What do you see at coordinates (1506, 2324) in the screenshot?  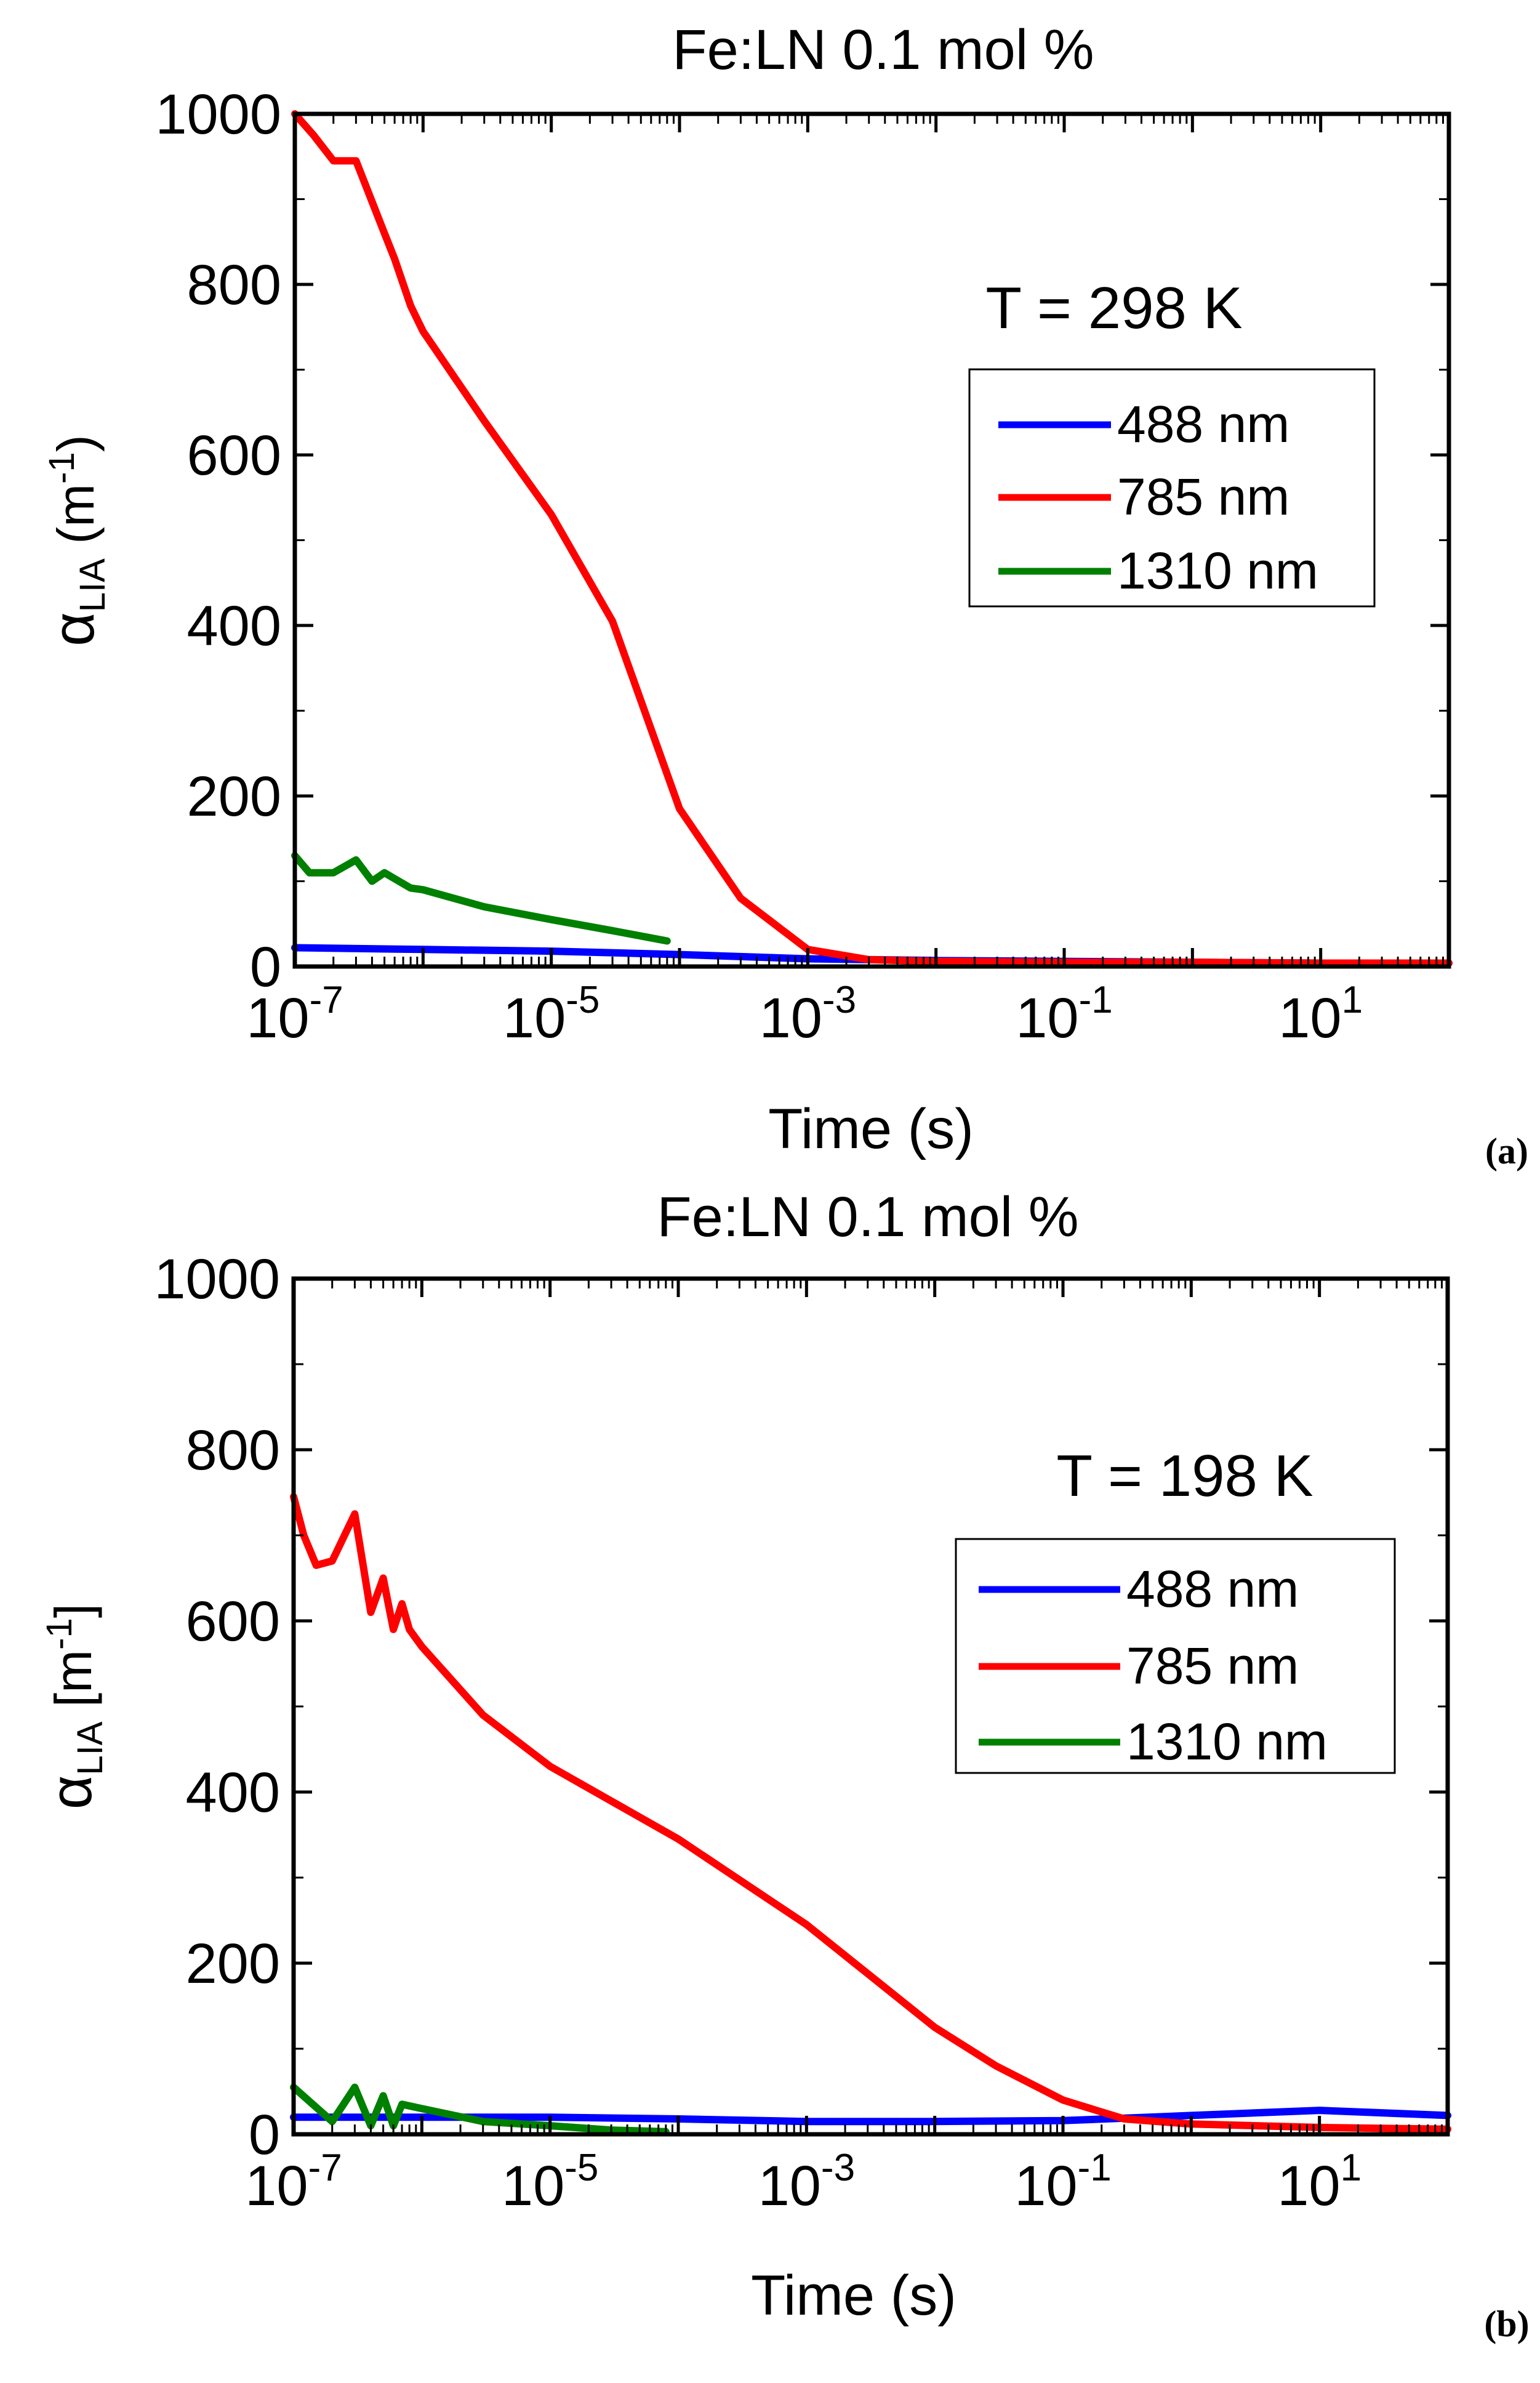 I see `panel-label: (b)` at bounding box center [1506, 2324].